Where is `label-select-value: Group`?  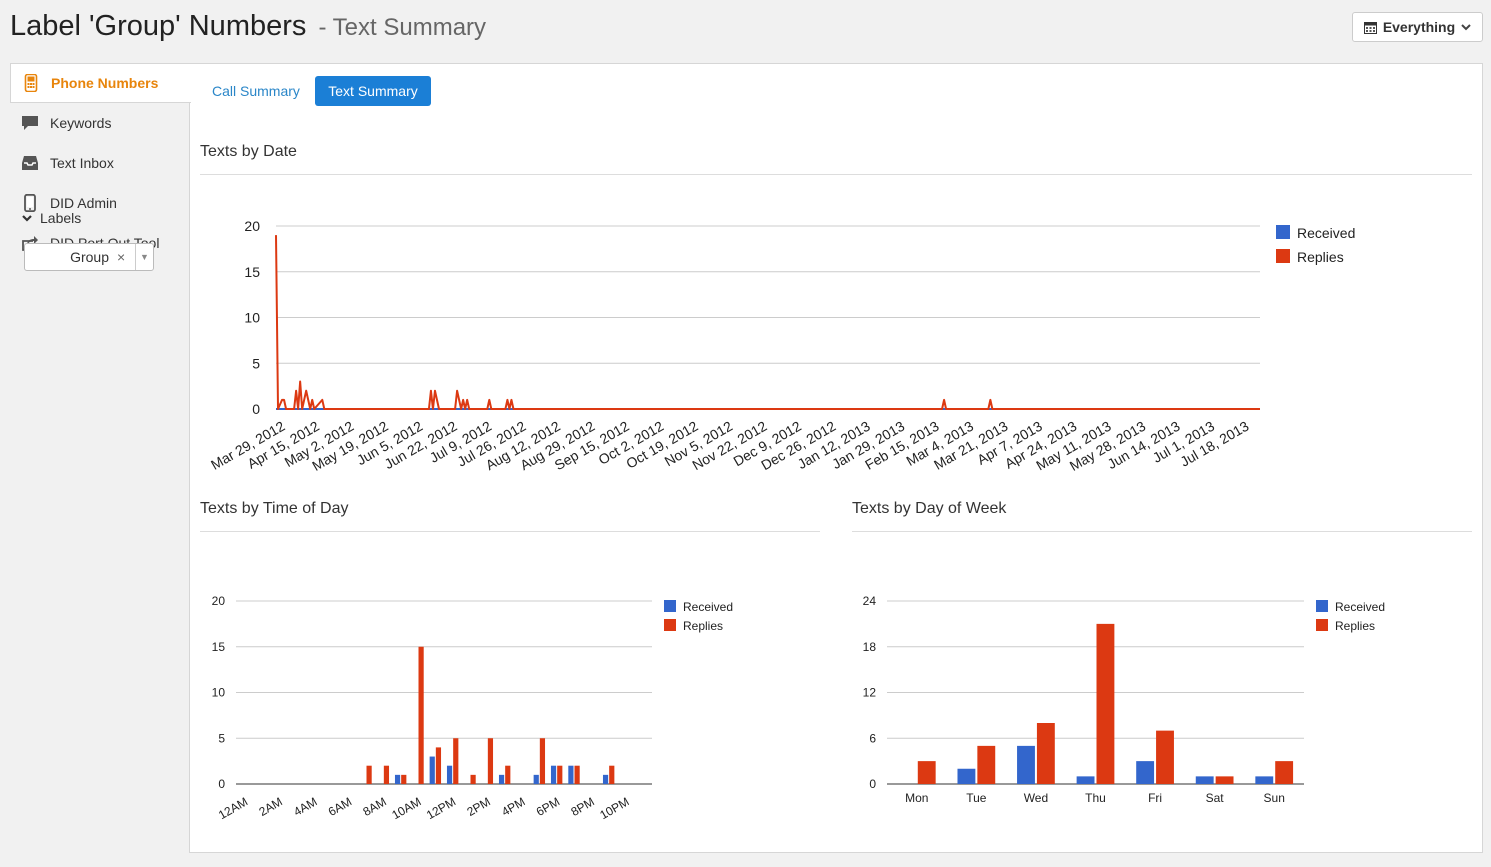
label-select-value: Group is located at coordinates (89, 257).